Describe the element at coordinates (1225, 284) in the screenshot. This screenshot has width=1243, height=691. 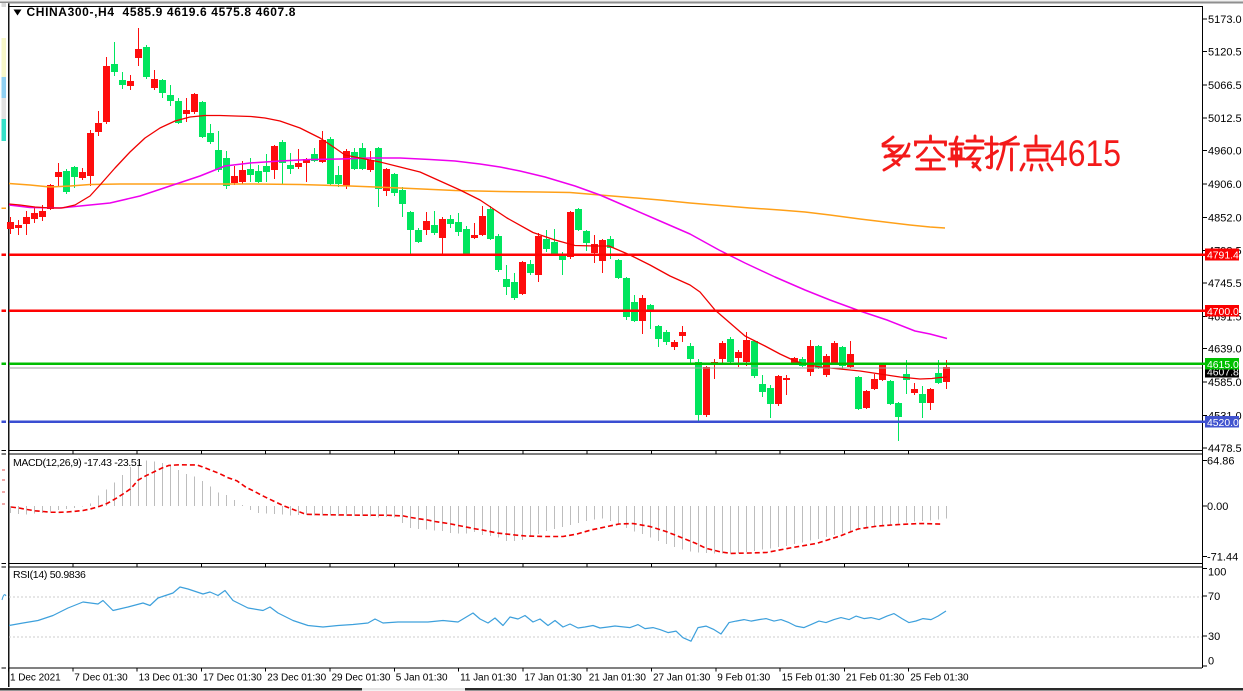
I see `svg-text: 4745.5` at that location.